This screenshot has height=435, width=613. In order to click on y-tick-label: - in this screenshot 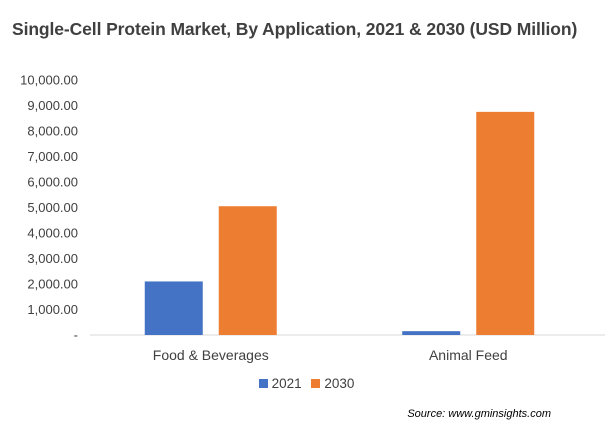, I will do `click(76, 335)`.